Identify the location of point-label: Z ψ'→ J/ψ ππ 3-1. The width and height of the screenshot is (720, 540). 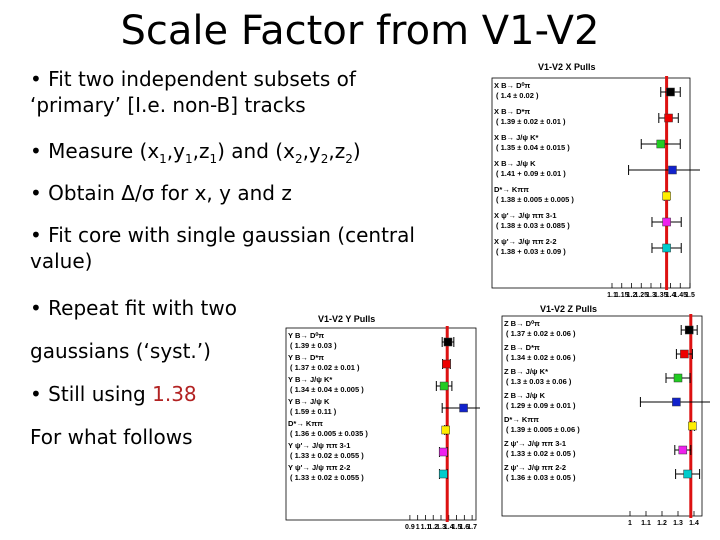
(535, 443).